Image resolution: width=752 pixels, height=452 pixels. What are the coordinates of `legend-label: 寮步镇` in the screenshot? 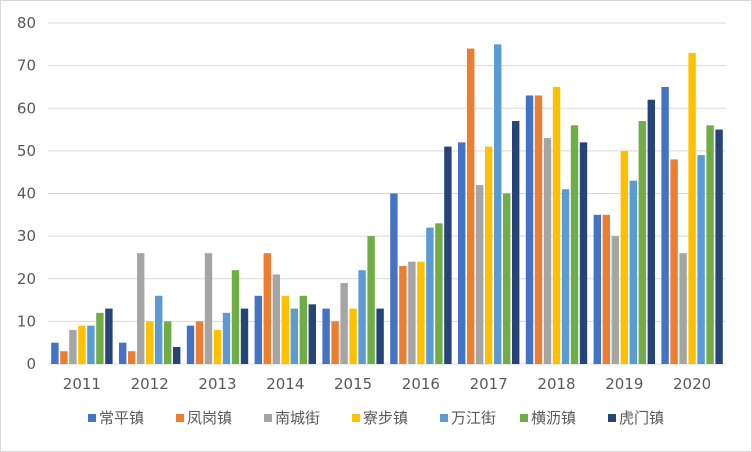 It's located at (385, 418).